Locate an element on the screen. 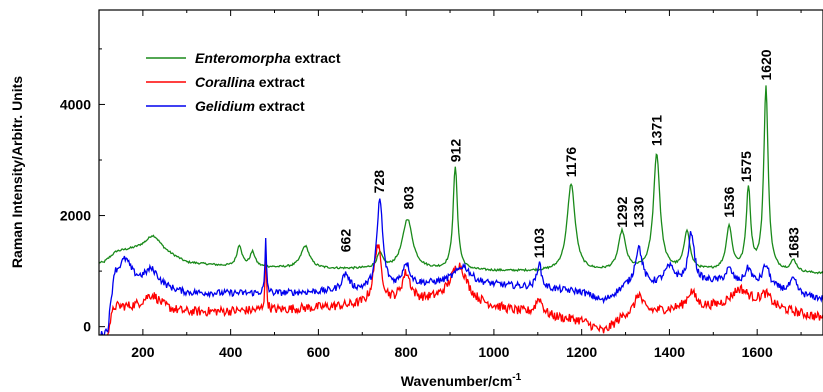  peak-label: 1330 is located at coordinates (639, 211).